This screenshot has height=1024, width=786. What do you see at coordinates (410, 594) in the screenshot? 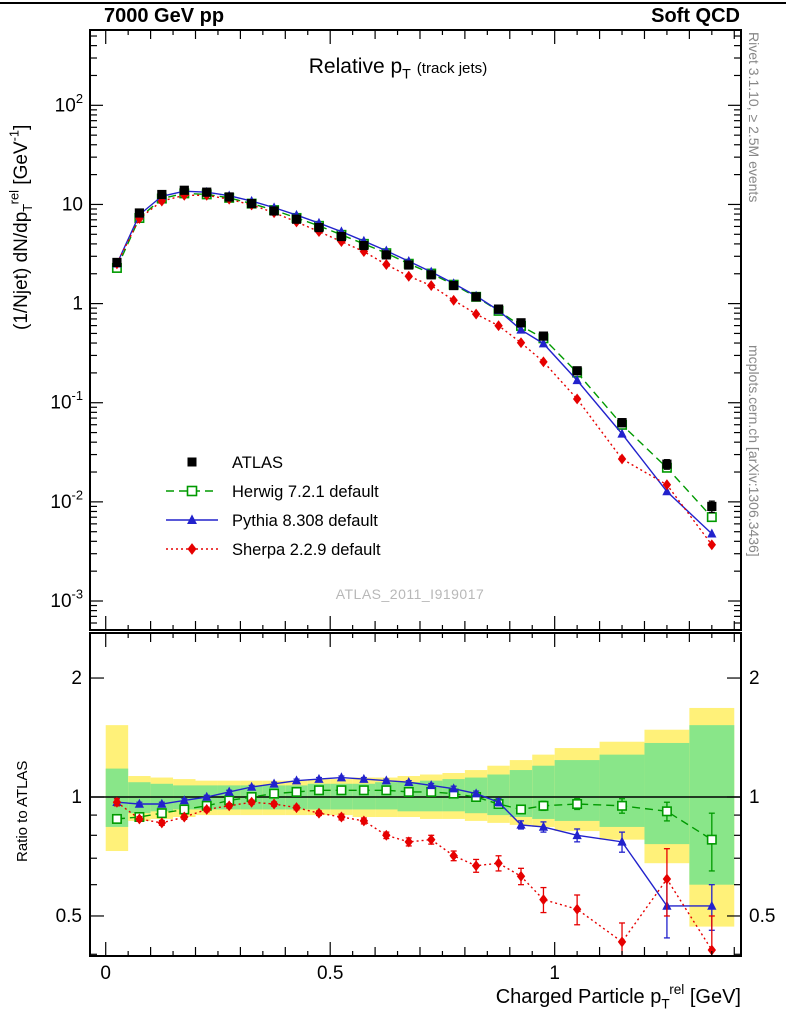
I see `analysis-id-watermark: ATLAS_2011_I919017` at bounding box center [410, 594].